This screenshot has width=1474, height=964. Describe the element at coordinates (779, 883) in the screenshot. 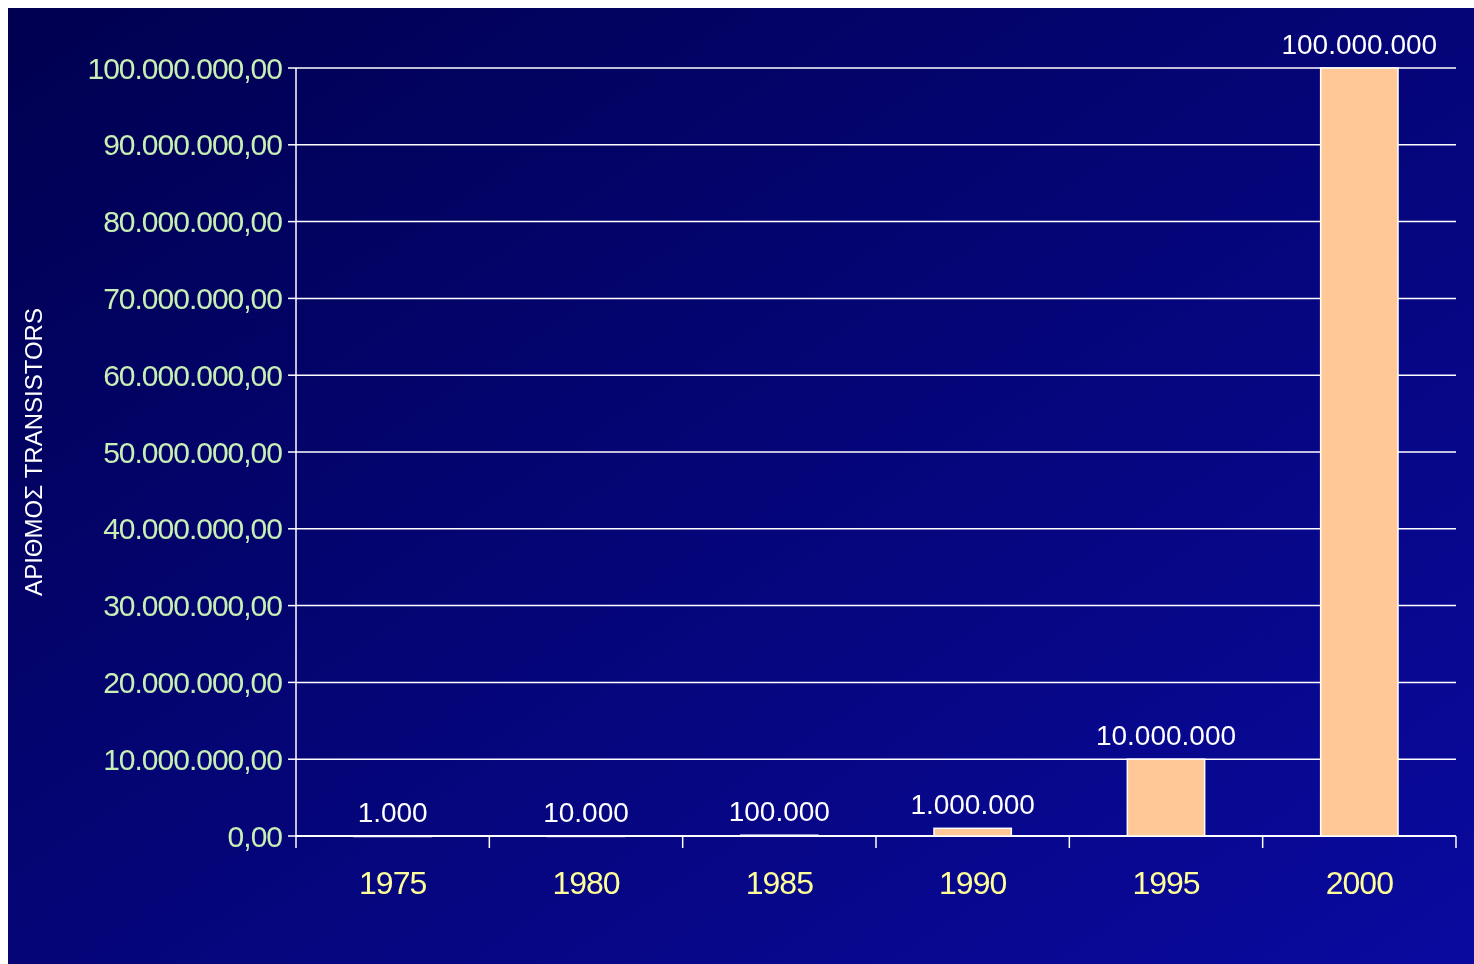

I see `x-tick-label: 1985` at that location.